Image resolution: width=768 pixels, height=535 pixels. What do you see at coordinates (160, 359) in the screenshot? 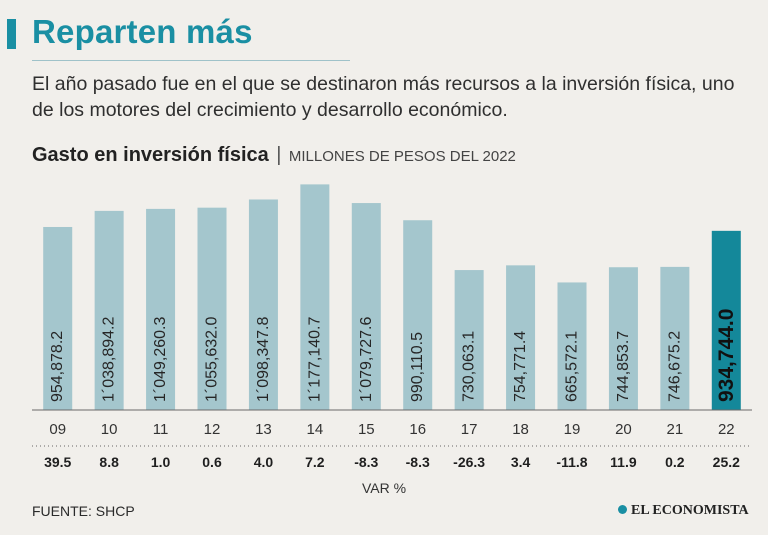
I see `bar-value-label: 1´049,260.3` at bounding box center [160, 359].